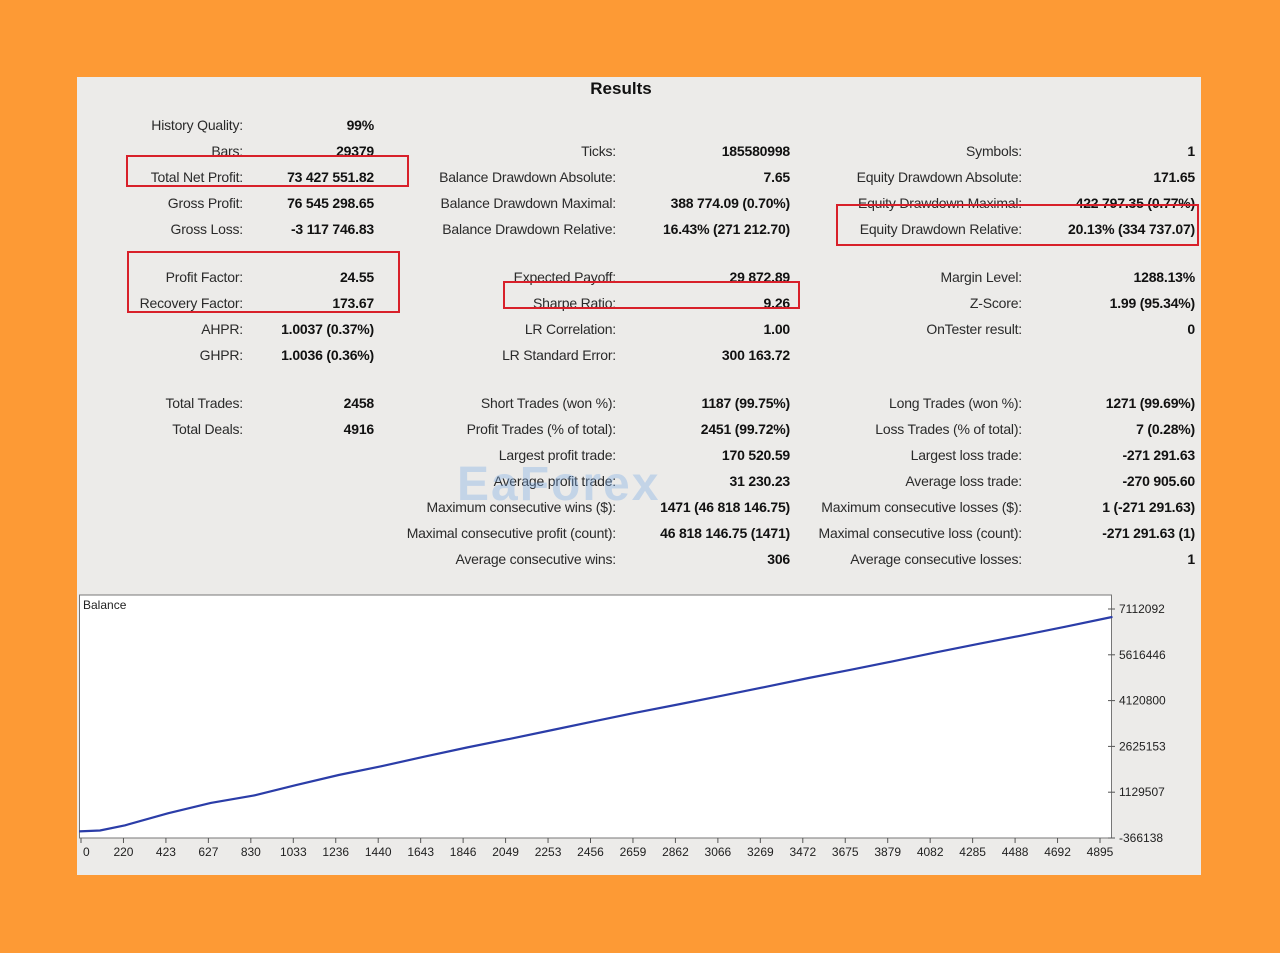 The image size is (1280, 953). Describe the element at coordinates (327, 355) in the screenshot. I see `value-ghpr: 1.0036 (0.36%)` at that location.